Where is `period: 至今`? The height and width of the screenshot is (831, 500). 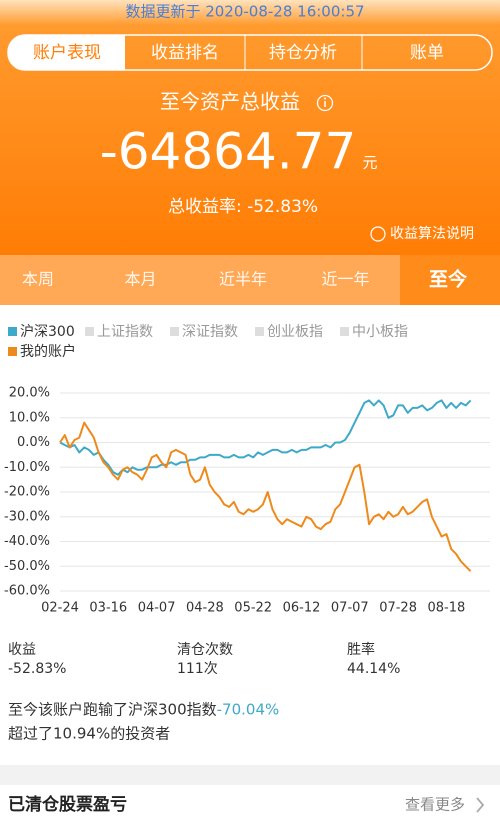 period: 至今 is located at coordinates (448, 279).